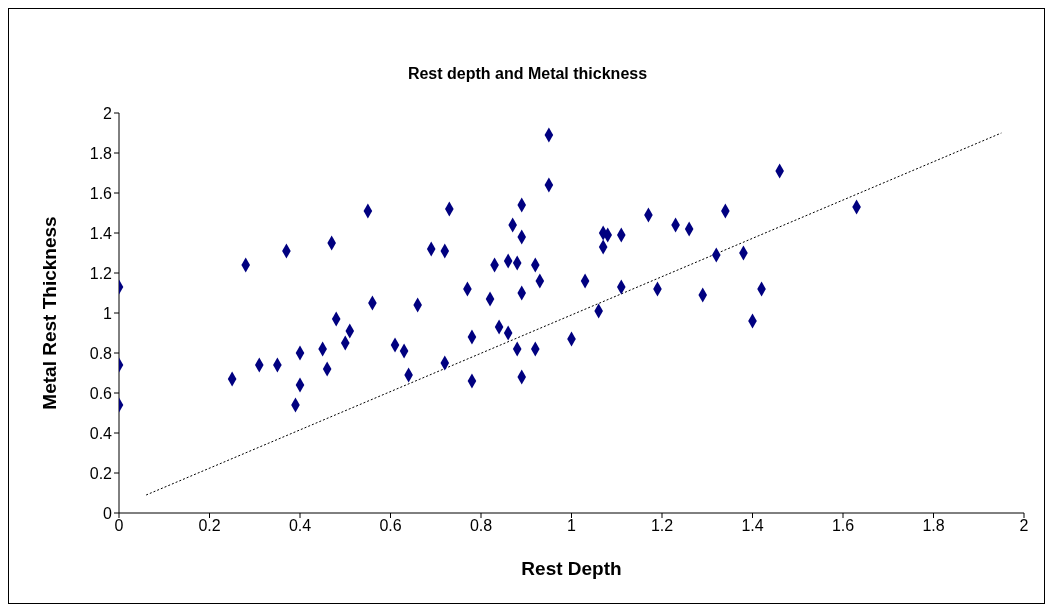  Describe the element at coordinates (1024, 526) in the screenshot. I see `x-tick-label: 2` at that location.